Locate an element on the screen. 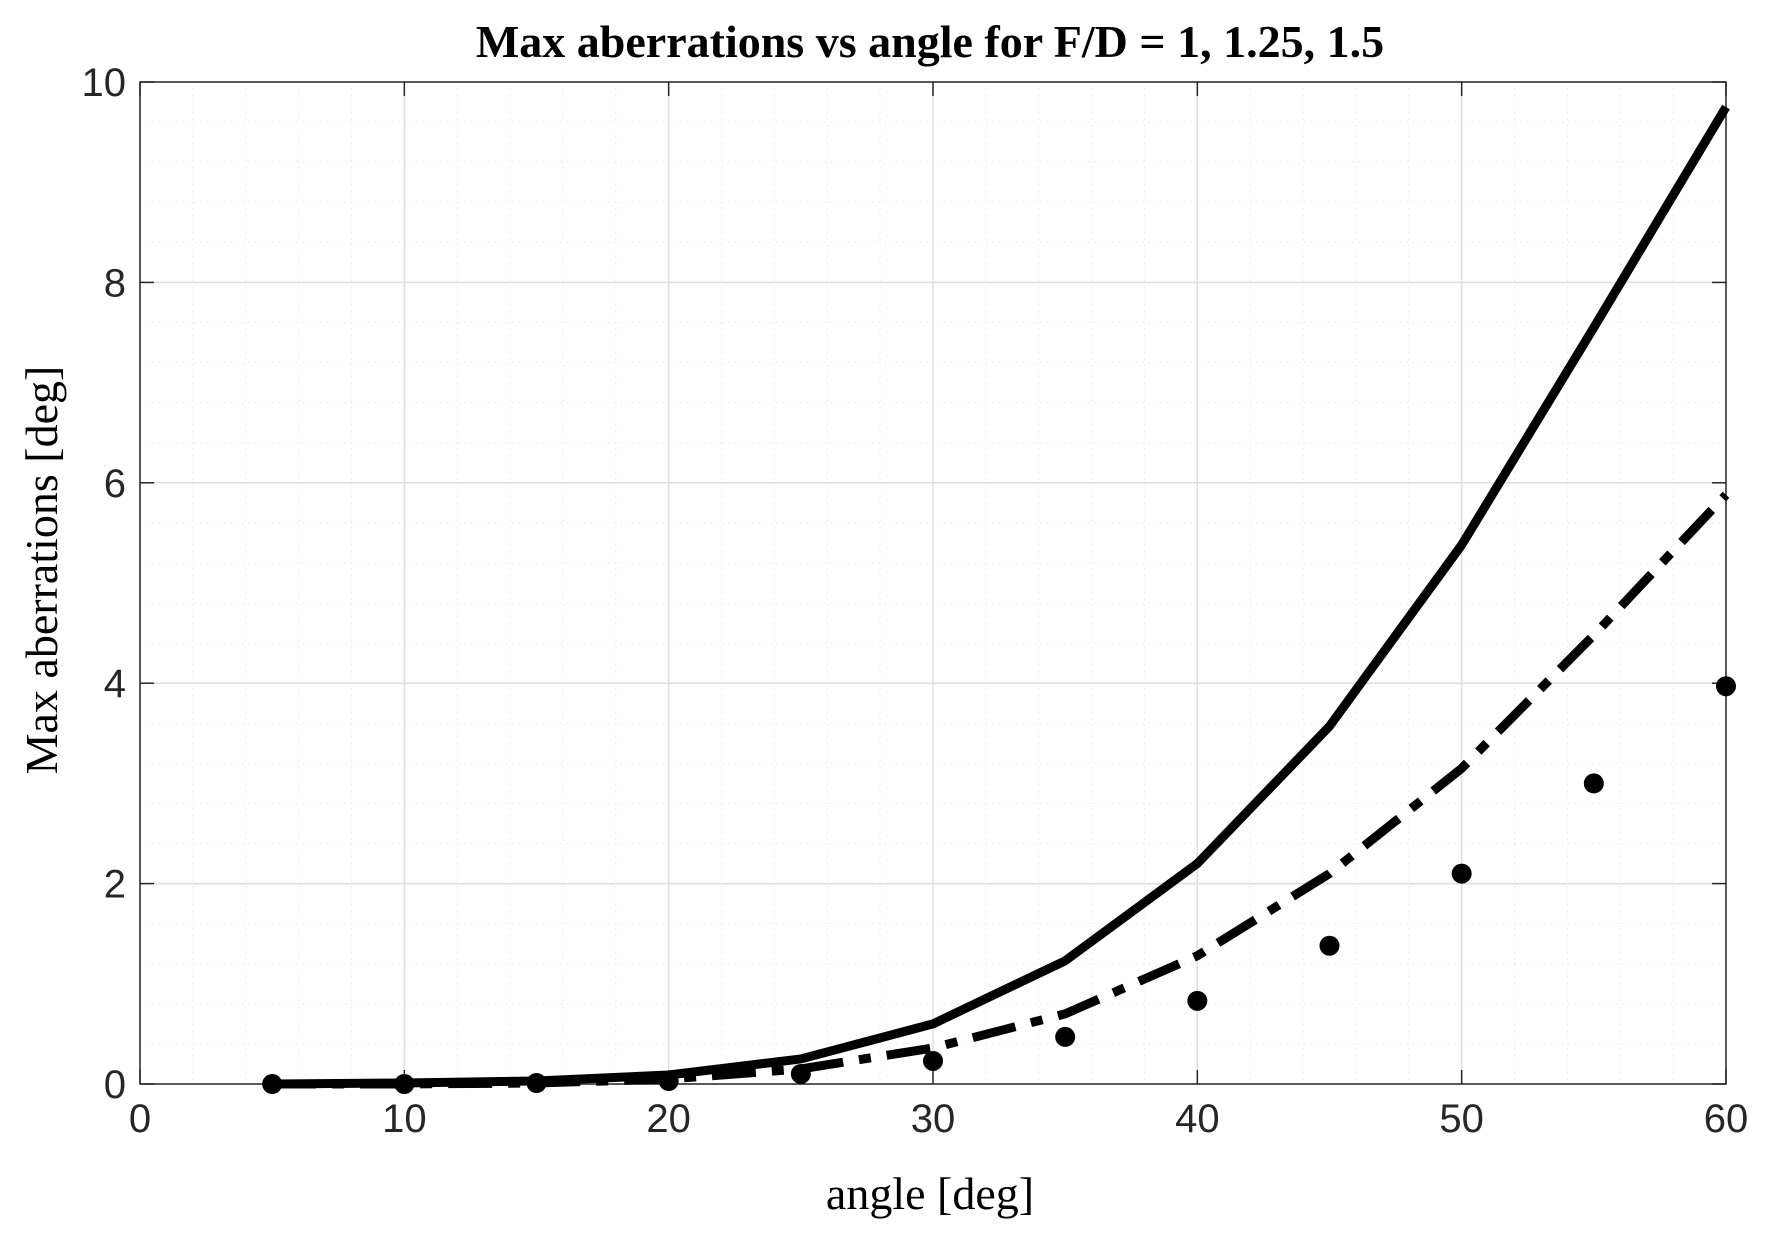 The height and width of the screenshot is (1239, 1772). x-tick-label-30: 30 is located at coordinates (933, 1119).